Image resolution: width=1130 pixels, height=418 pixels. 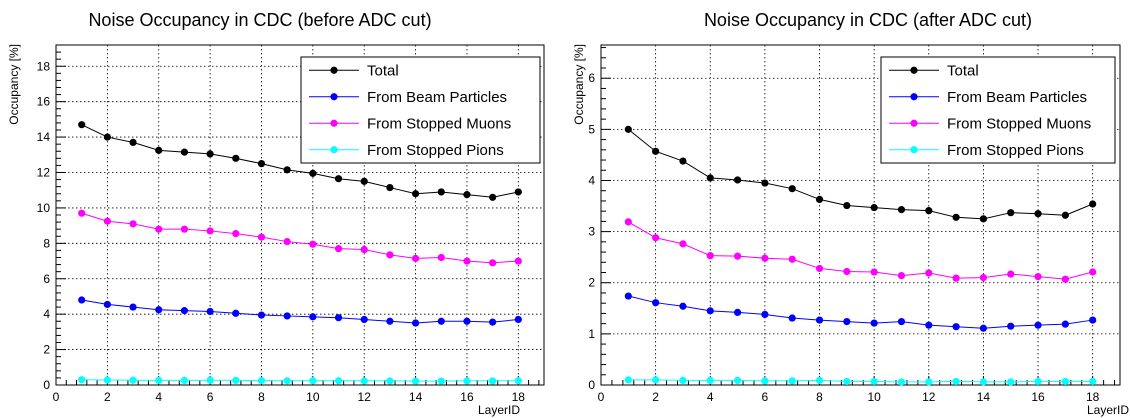 What do you see at coordinates (158, 397) in the screenshot?
I see `x-tick-label: 4` at bounding box center [158, 397].